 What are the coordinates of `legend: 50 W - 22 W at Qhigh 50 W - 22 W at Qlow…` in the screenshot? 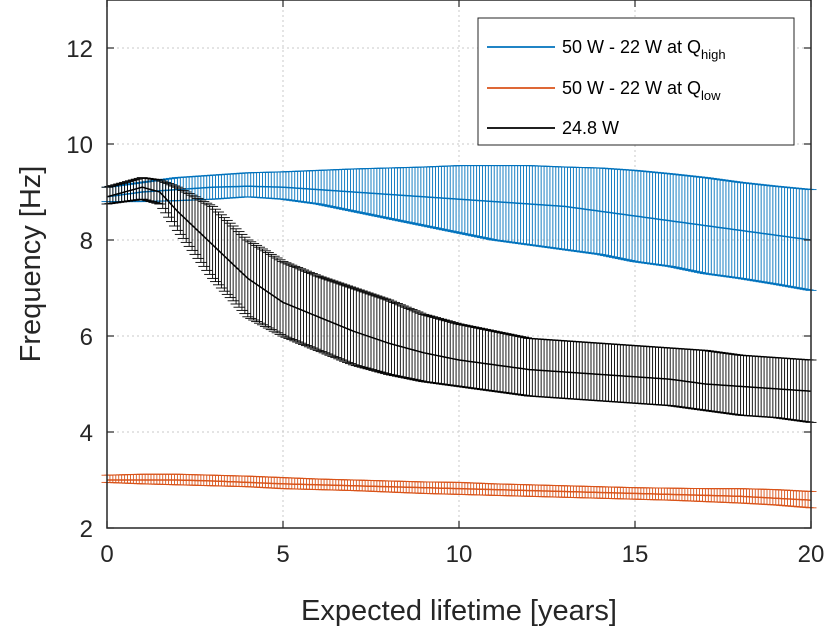 It's located at (636, 81).